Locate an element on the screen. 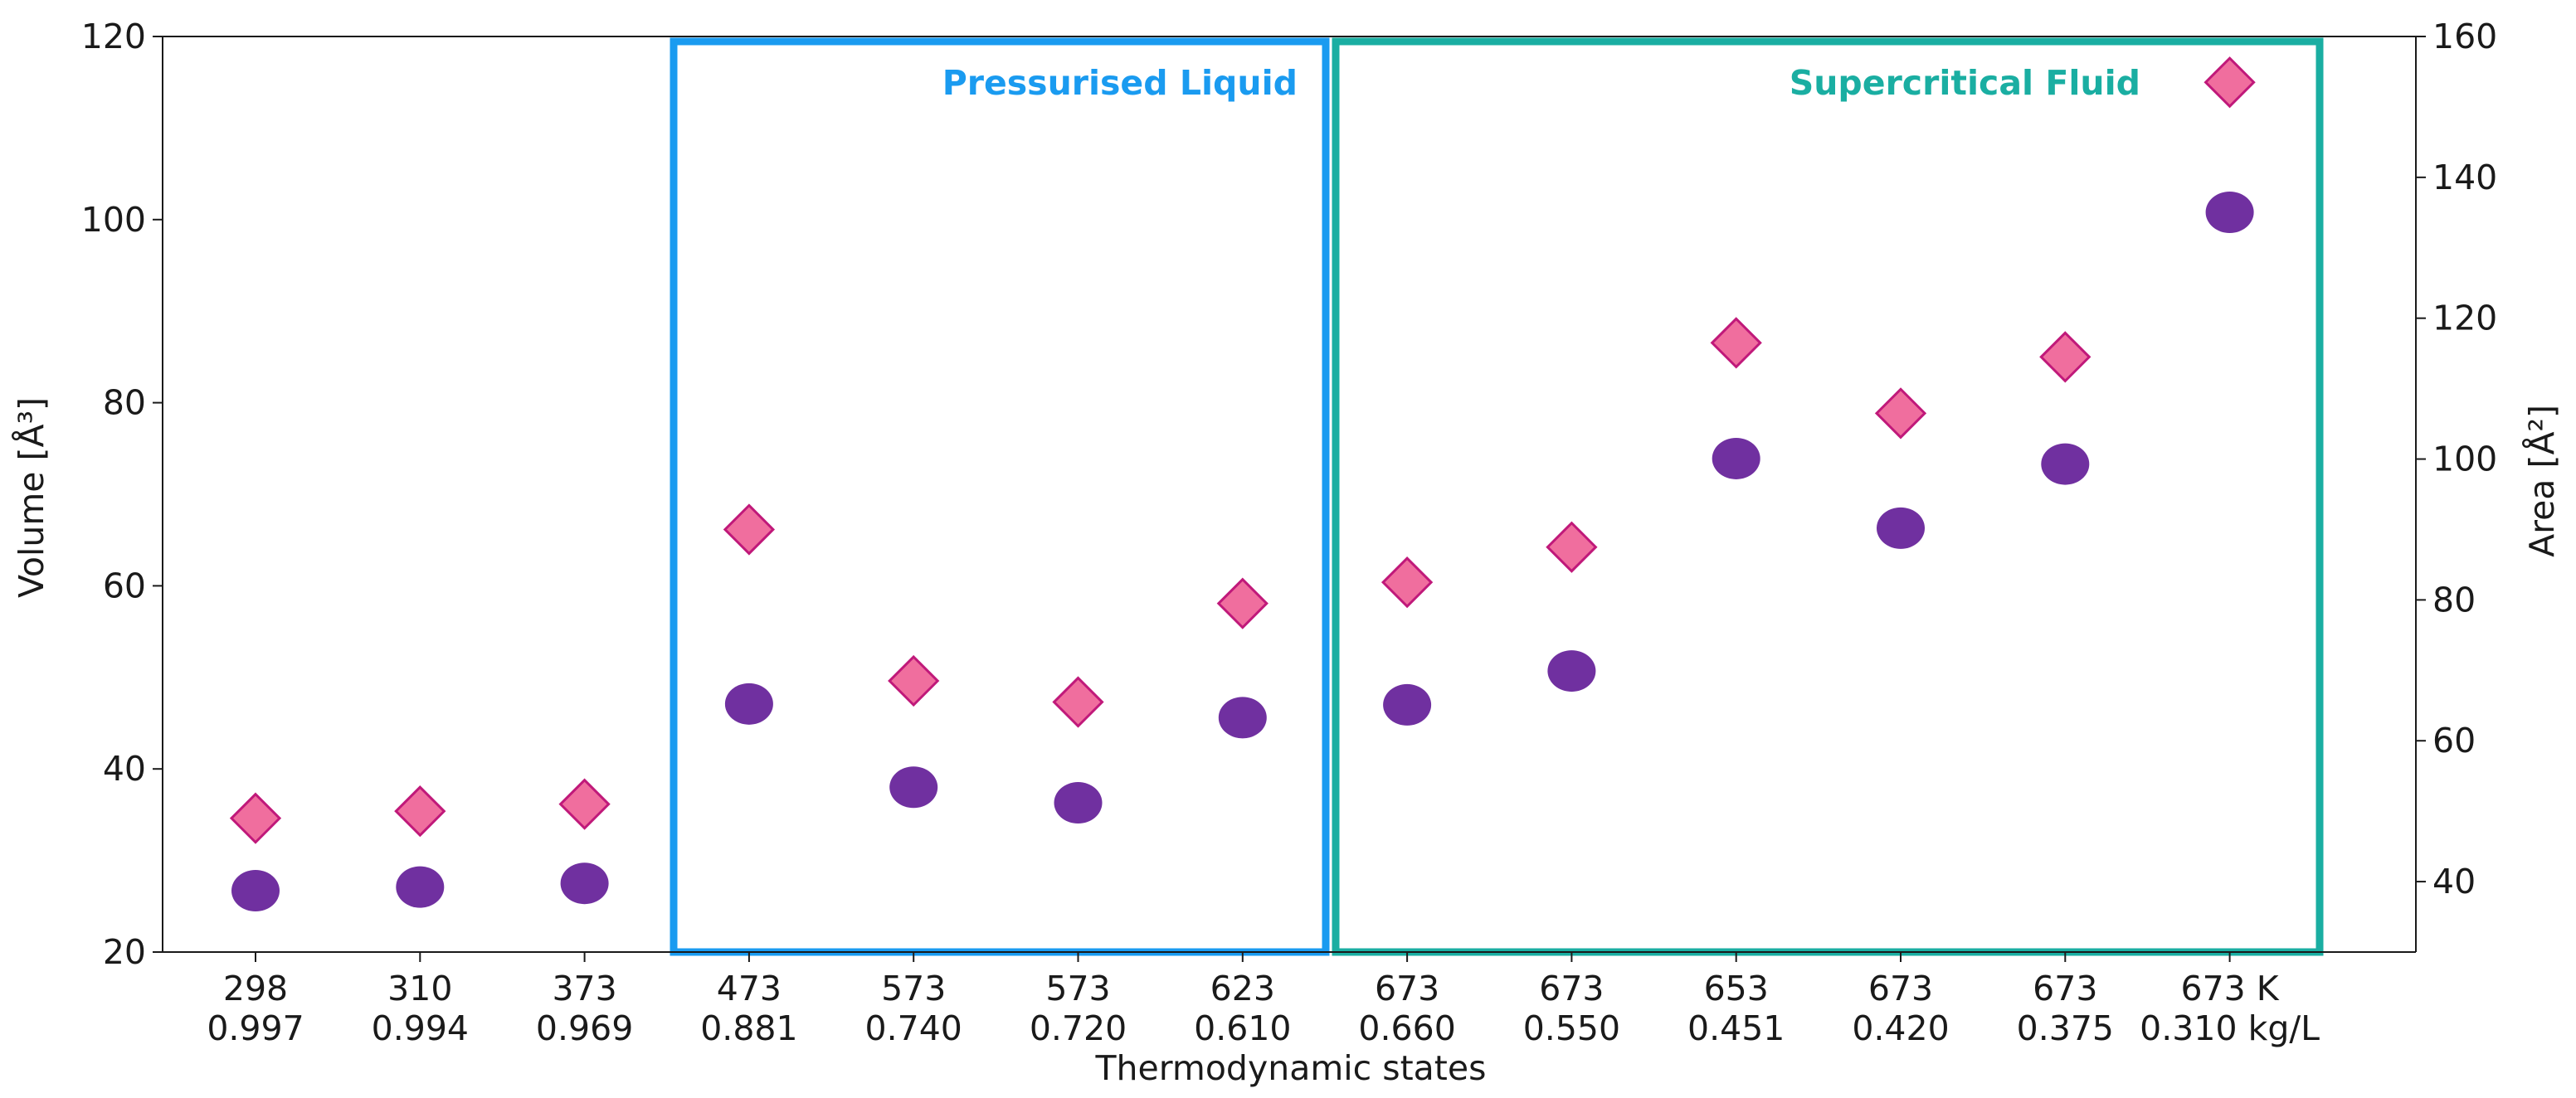  y-tick-label-right: 60 is located at coordinates (2454, 741).